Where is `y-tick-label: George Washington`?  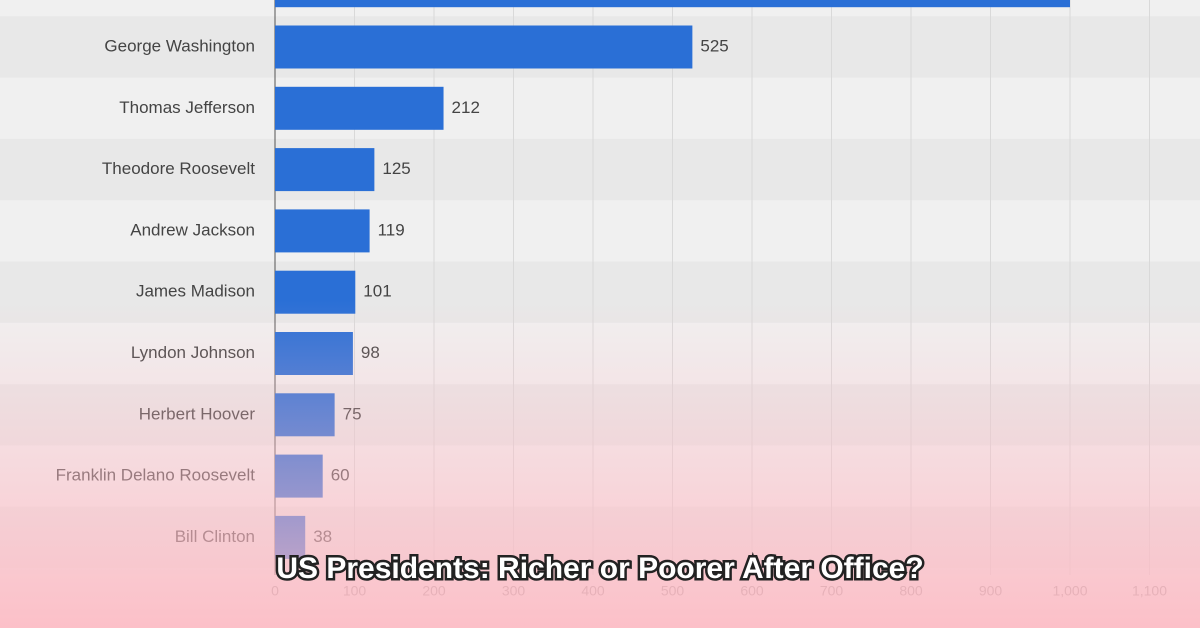 y-tick-label: George Washington is located at coordinates (179, 45).